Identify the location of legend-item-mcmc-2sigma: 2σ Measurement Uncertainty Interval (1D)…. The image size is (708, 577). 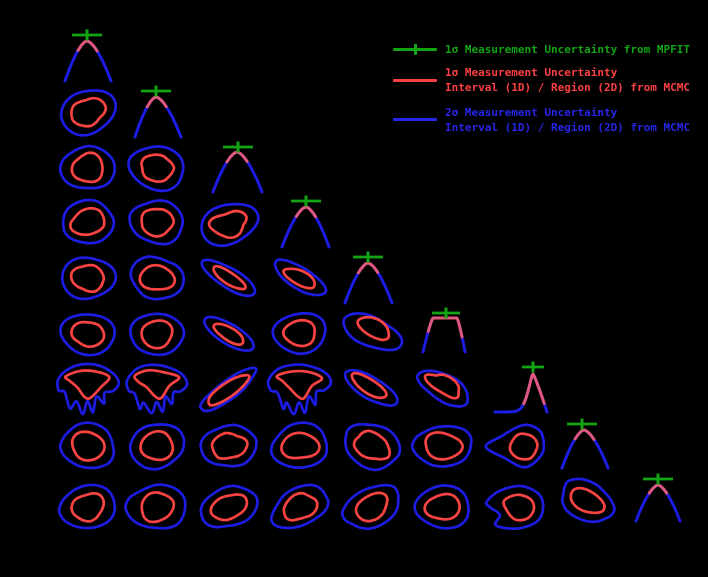
(567, 120).